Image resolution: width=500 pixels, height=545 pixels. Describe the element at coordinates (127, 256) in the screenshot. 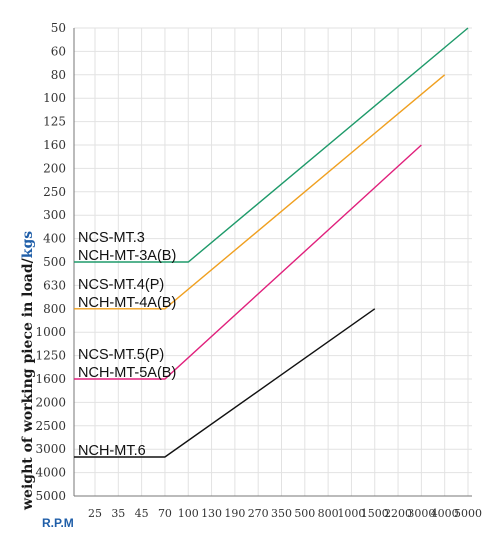

I see `series-label: NCH-MT-3A(B)` at that location.